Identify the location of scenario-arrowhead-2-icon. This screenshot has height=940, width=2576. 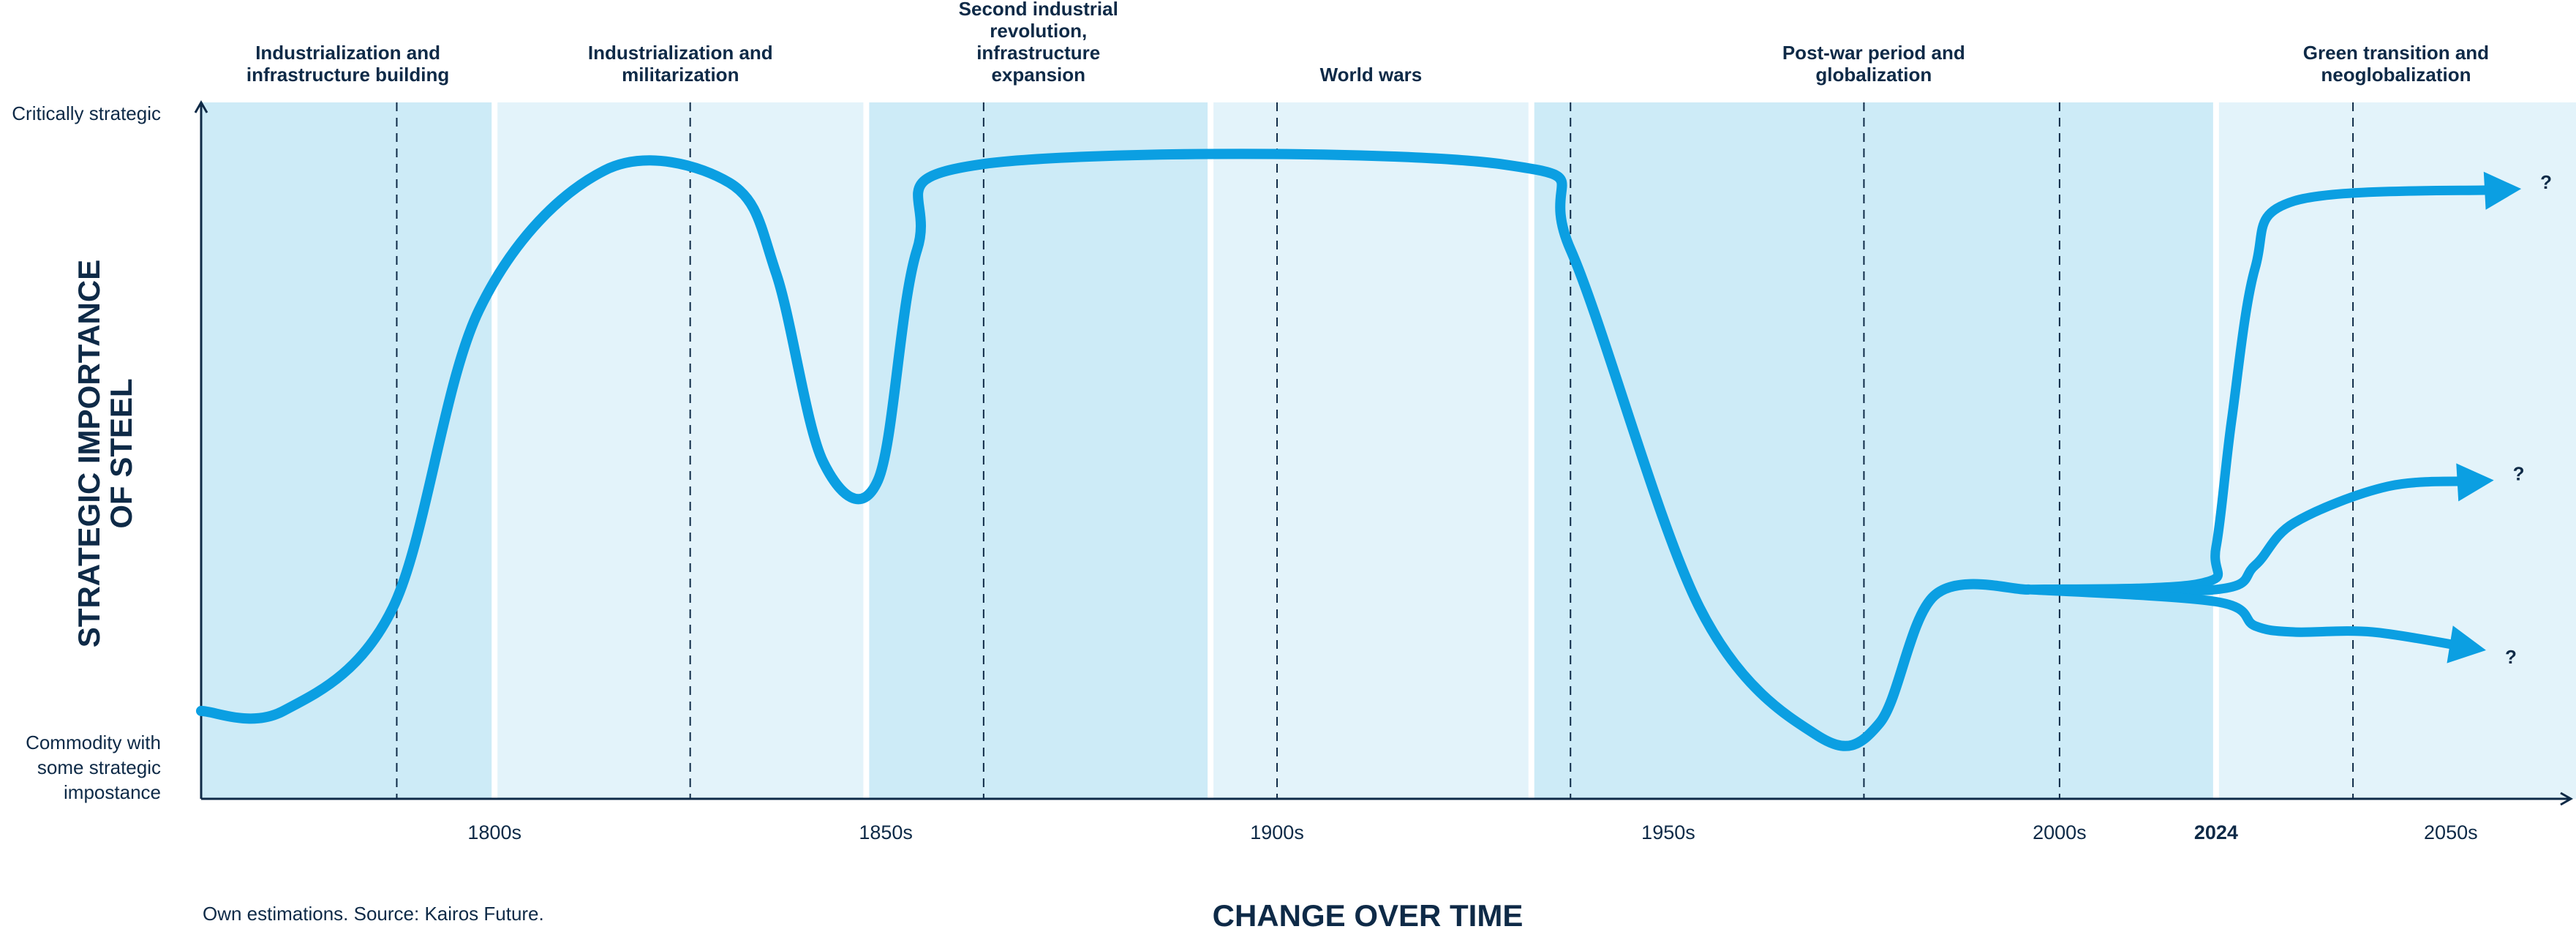
(2475, 482).